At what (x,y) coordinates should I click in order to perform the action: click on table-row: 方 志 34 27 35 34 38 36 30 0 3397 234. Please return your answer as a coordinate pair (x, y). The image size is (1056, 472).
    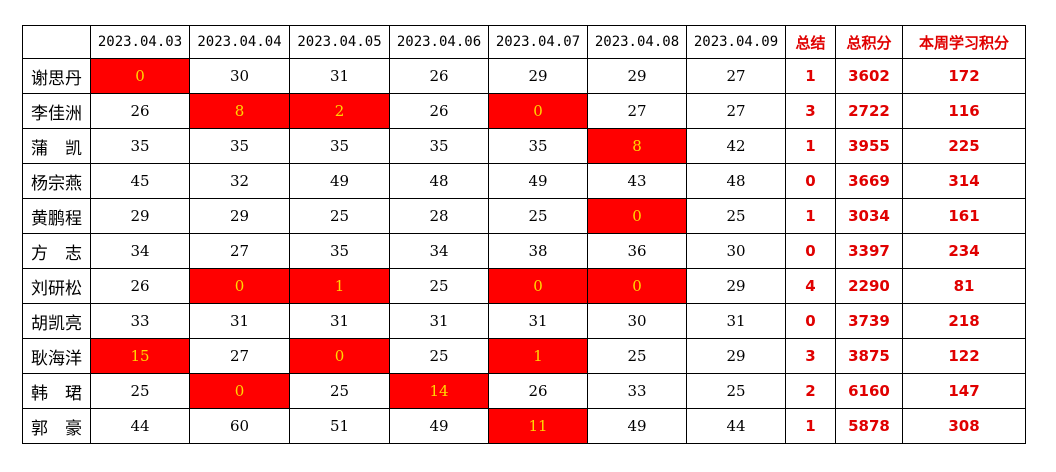
    Looking at the image, I should click on (524, 251).